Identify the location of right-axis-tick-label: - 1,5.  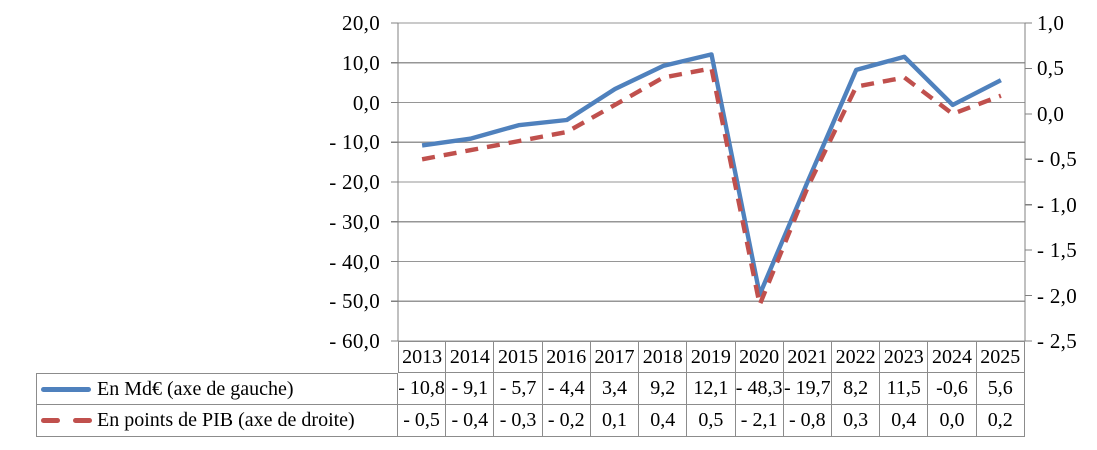
(1057, 250).